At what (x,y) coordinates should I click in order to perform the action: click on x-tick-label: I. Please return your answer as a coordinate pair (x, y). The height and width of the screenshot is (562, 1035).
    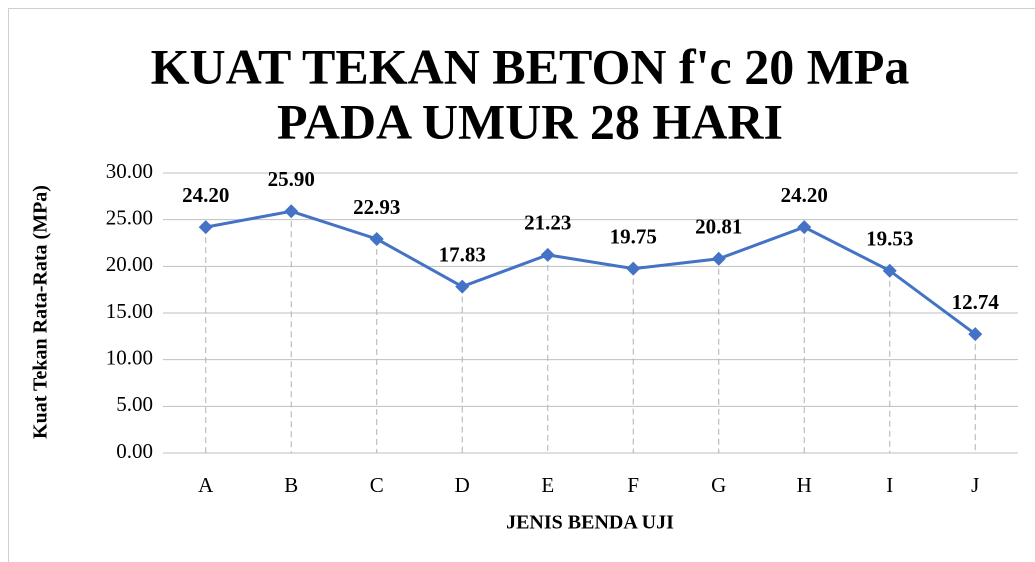
    Looking at the image, I should click on (889, 485).